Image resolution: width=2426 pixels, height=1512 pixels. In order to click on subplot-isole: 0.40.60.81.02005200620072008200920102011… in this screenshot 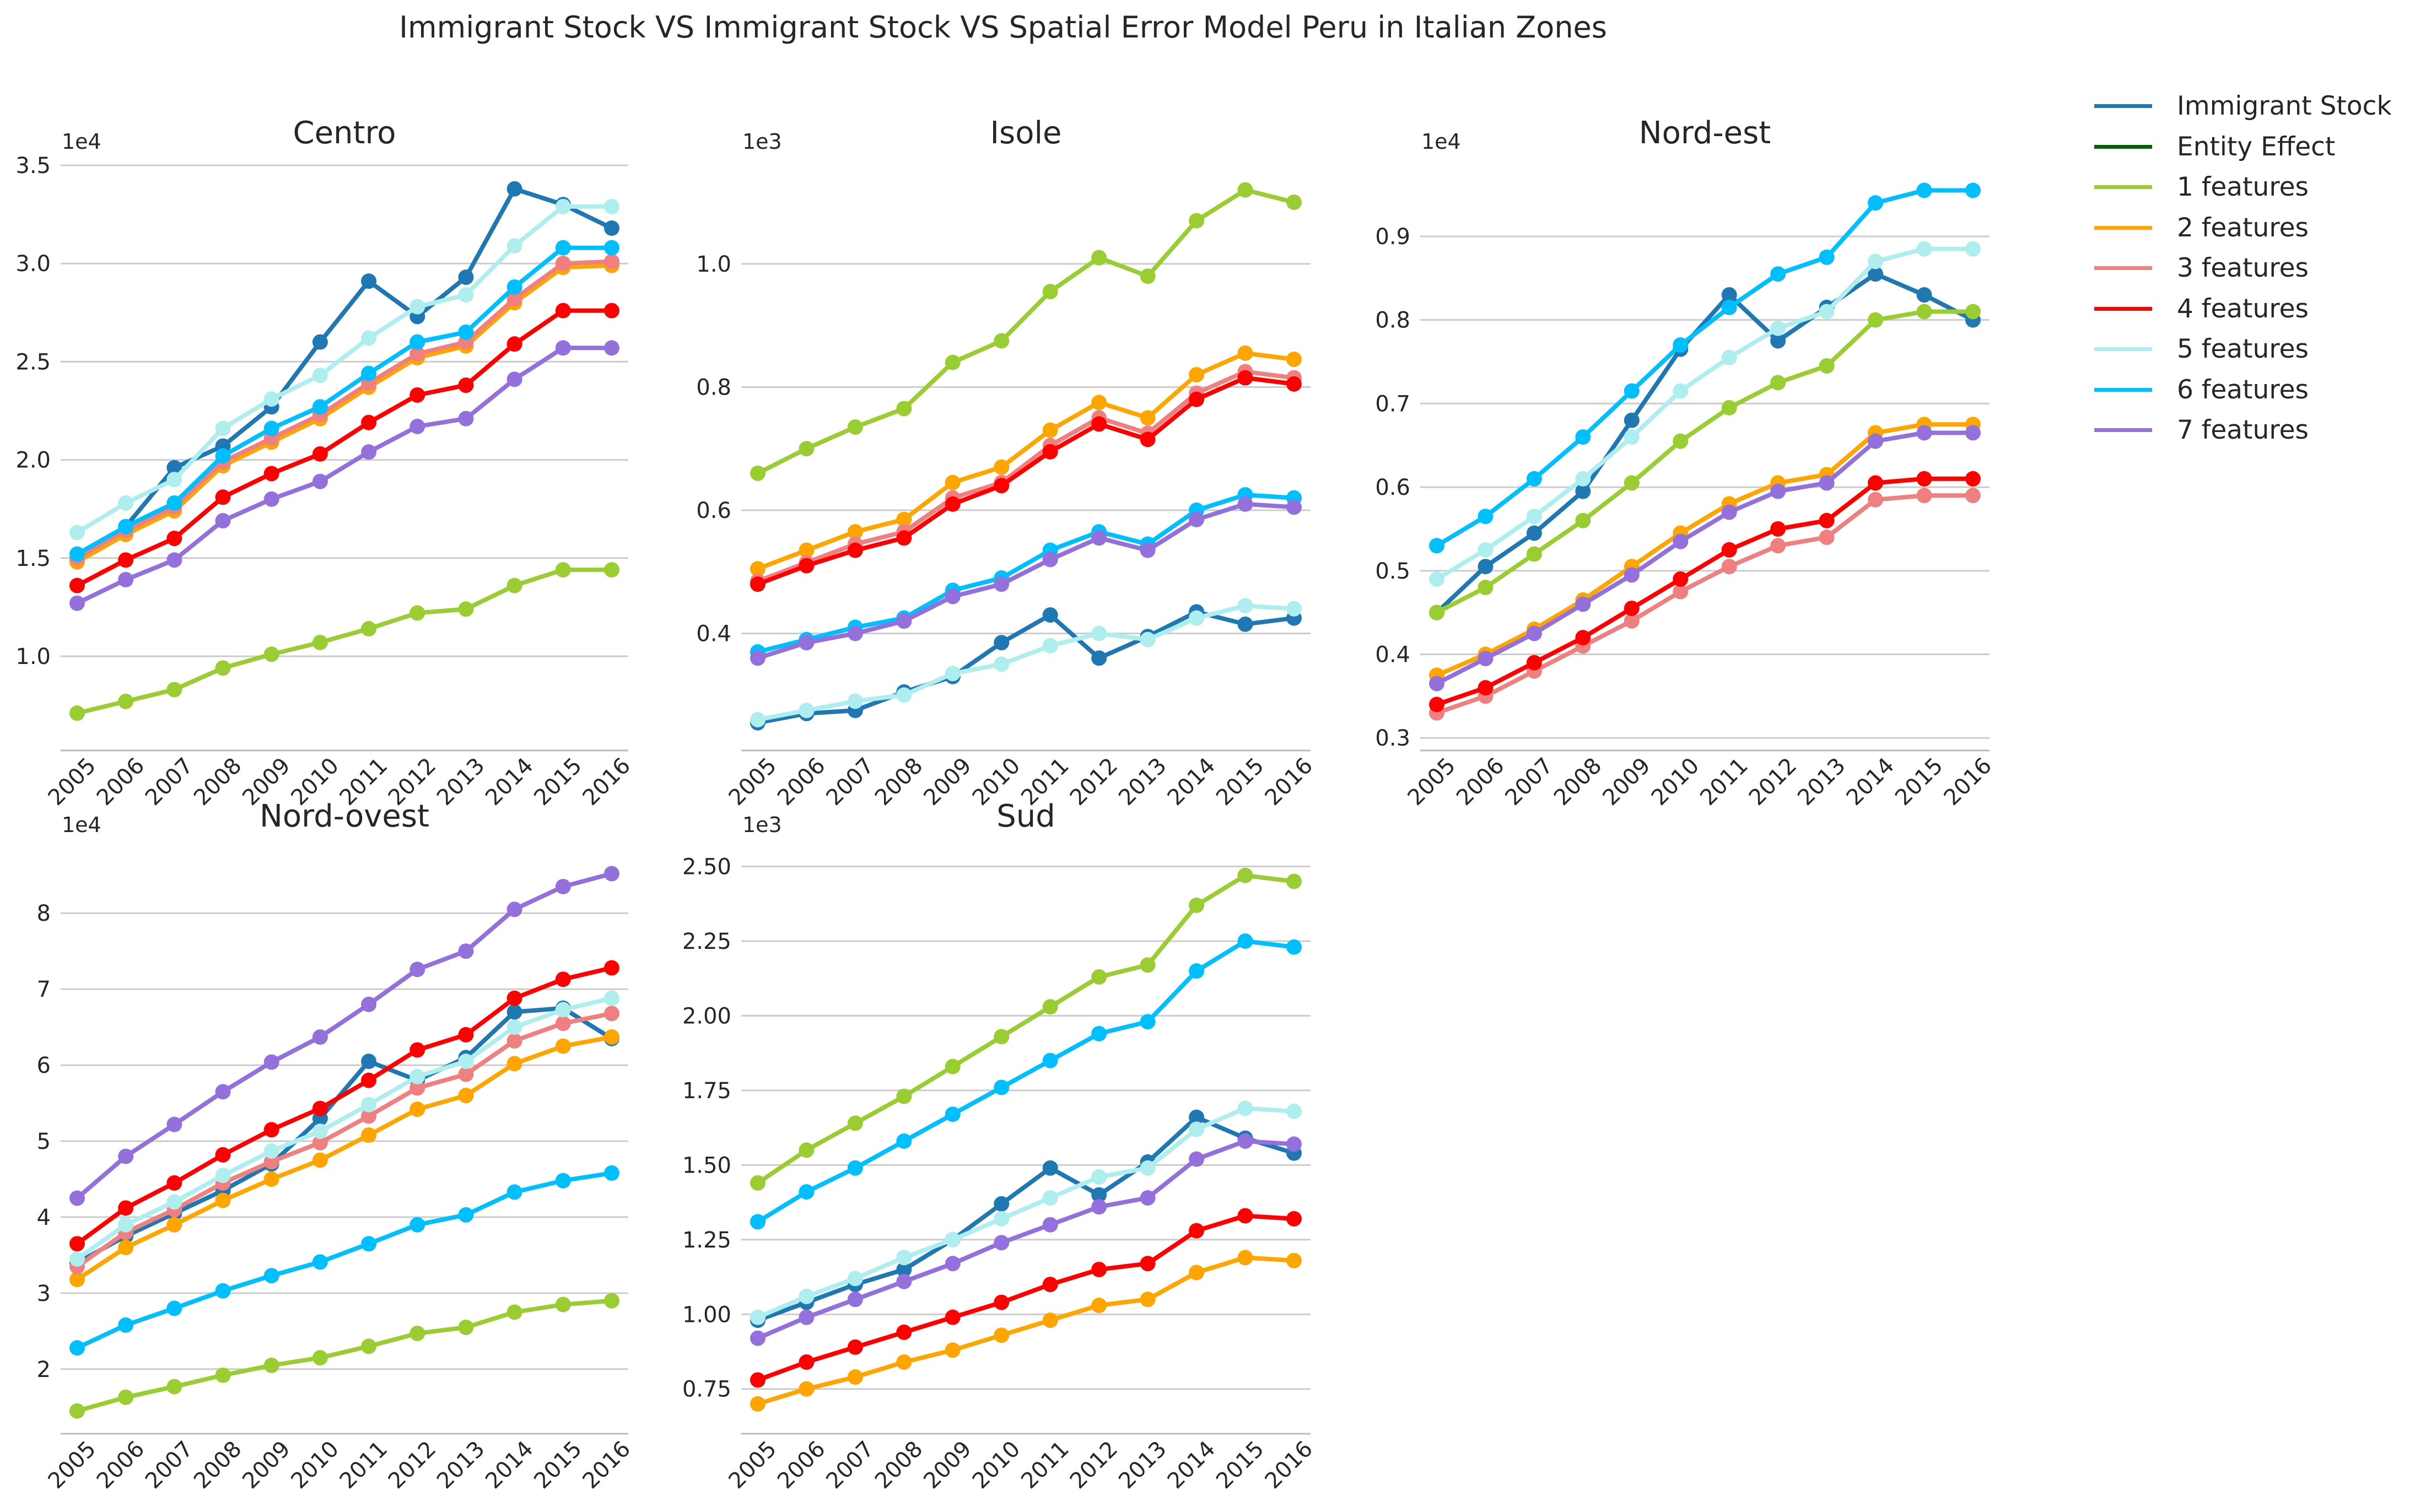, I will do `click(1007, 463)`.